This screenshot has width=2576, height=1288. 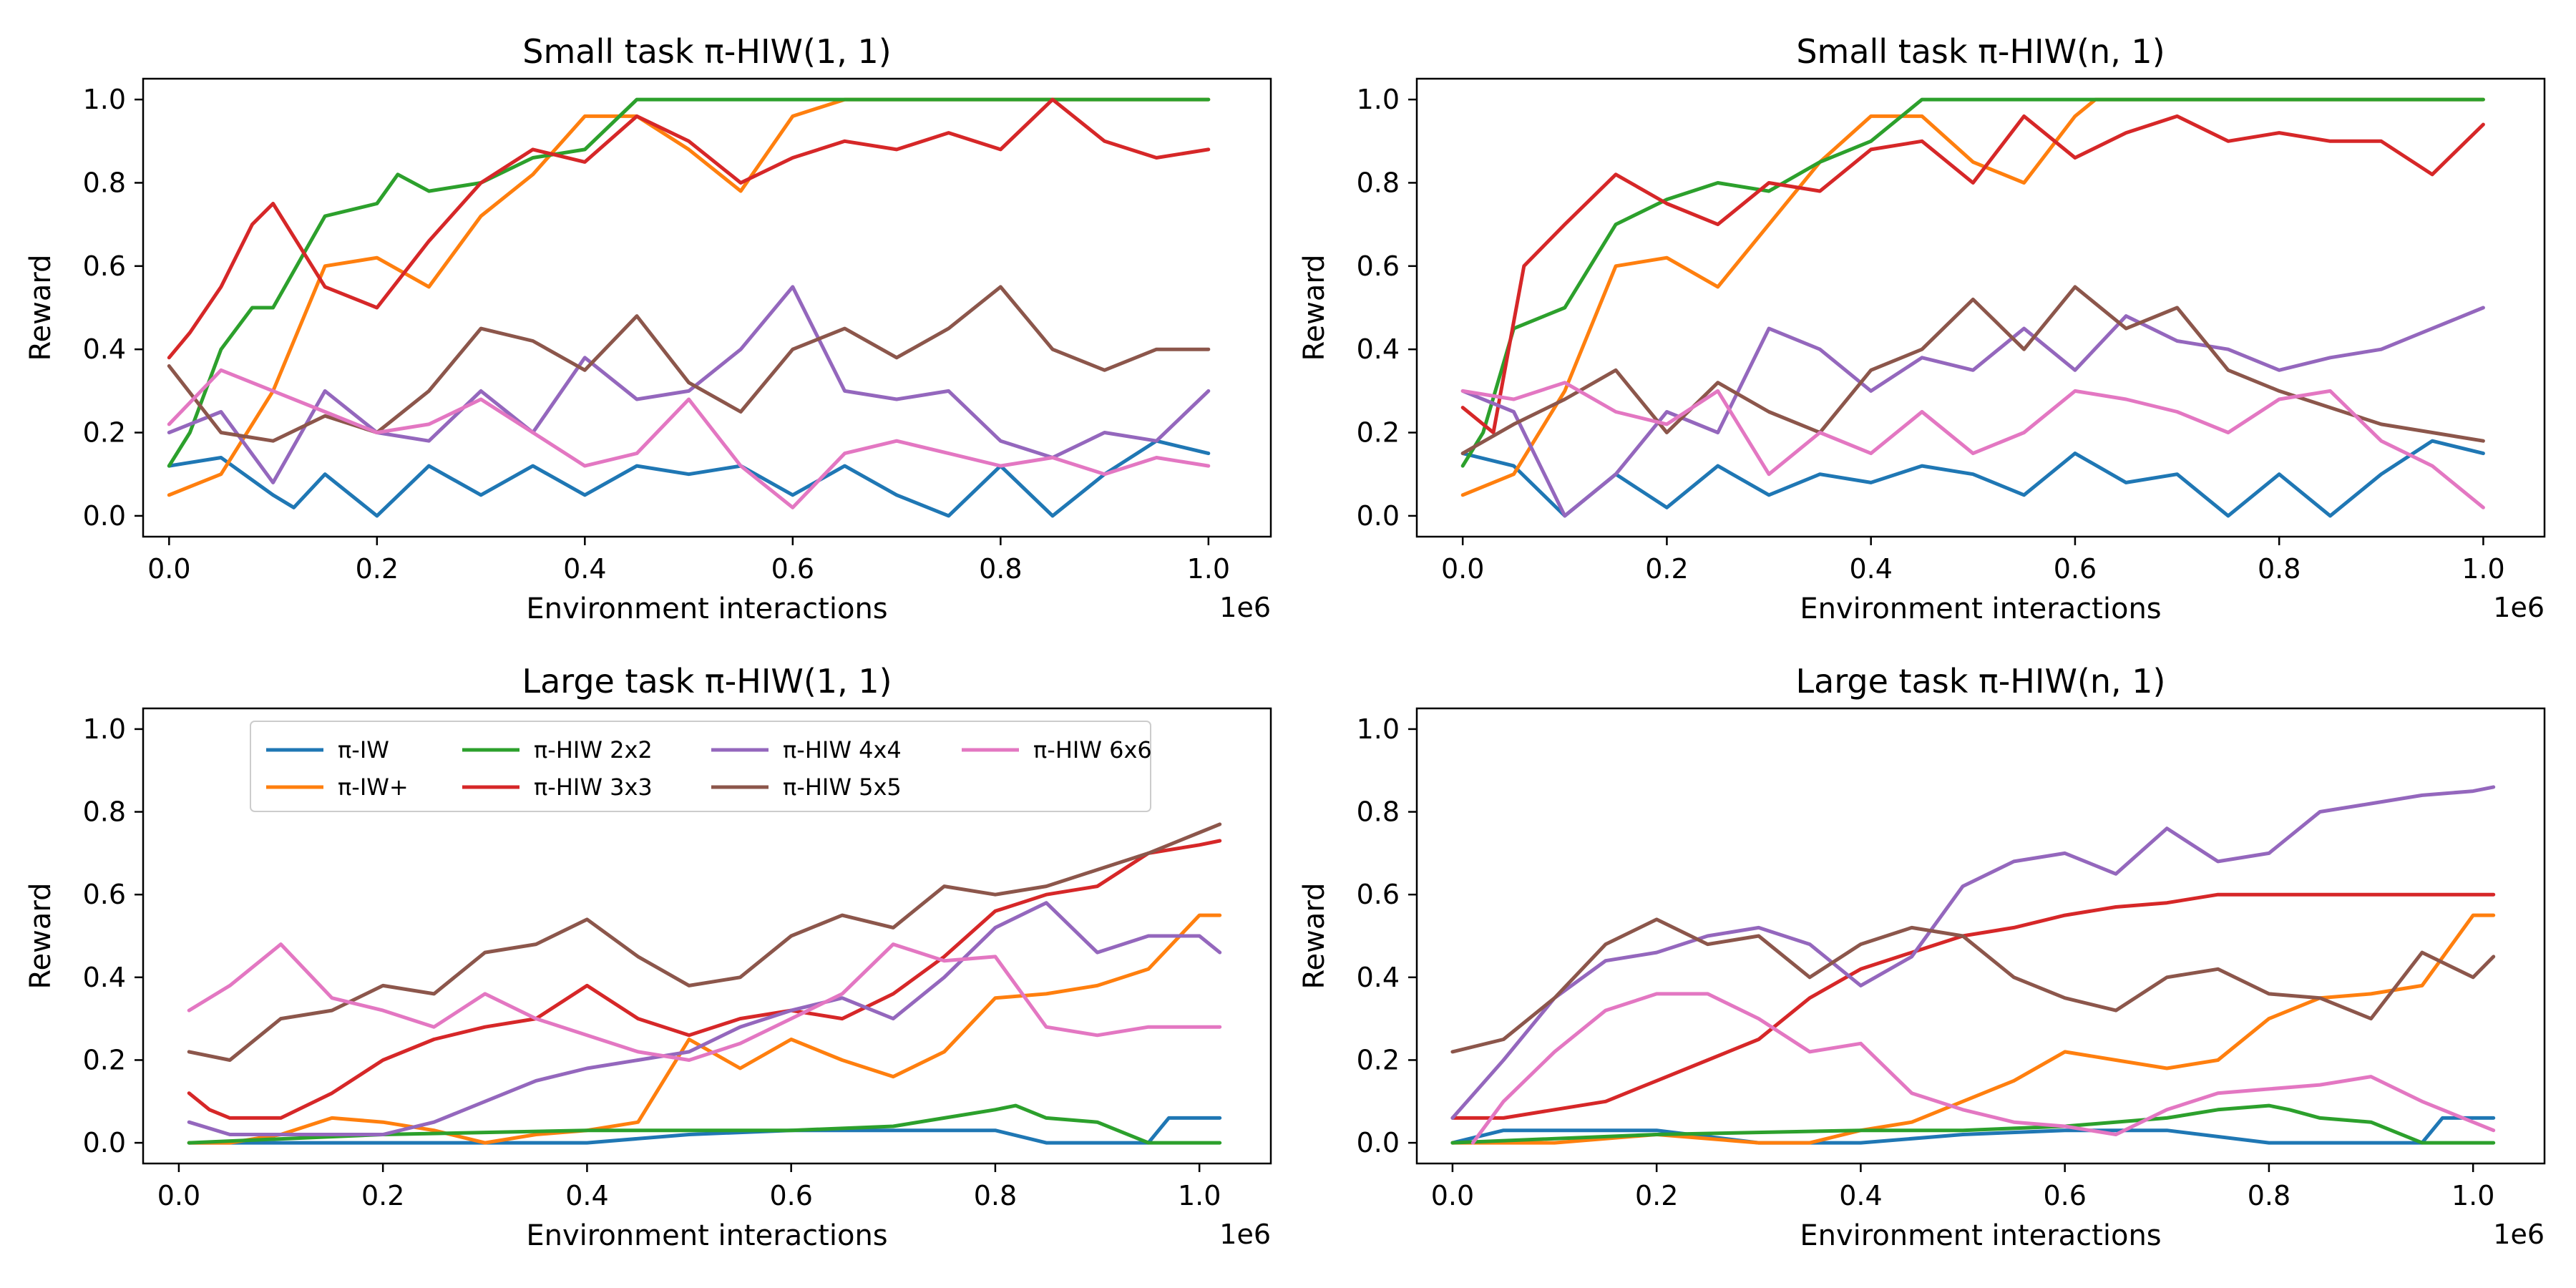 I want to click on legend-label: π-HIW 5x5, so click(x=842, y=788).